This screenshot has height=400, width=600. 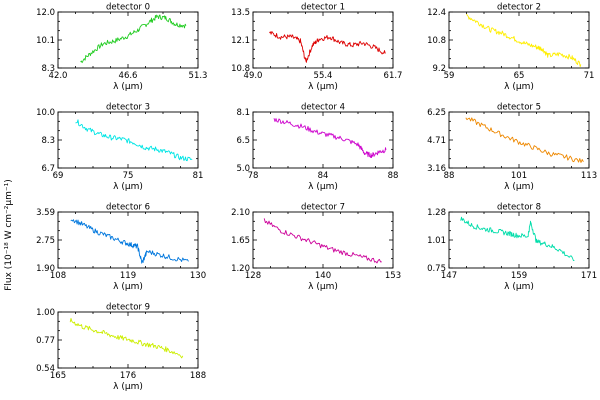 What do you see at coordinates (519, 76) in the screenshot?
I see `x-tick-label: 65` at bounding box center [519, 76].